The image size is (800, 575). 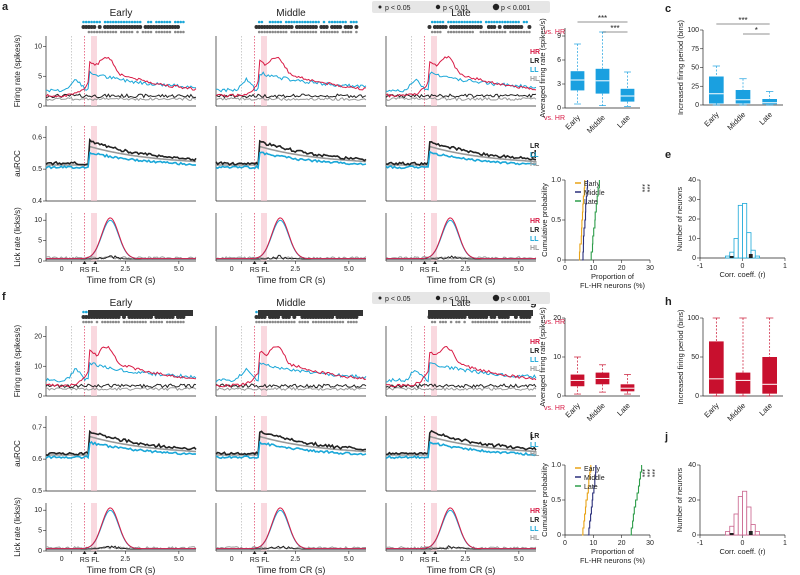 I want to click on row-ylabel: auROC, so click(x=17, y=453).